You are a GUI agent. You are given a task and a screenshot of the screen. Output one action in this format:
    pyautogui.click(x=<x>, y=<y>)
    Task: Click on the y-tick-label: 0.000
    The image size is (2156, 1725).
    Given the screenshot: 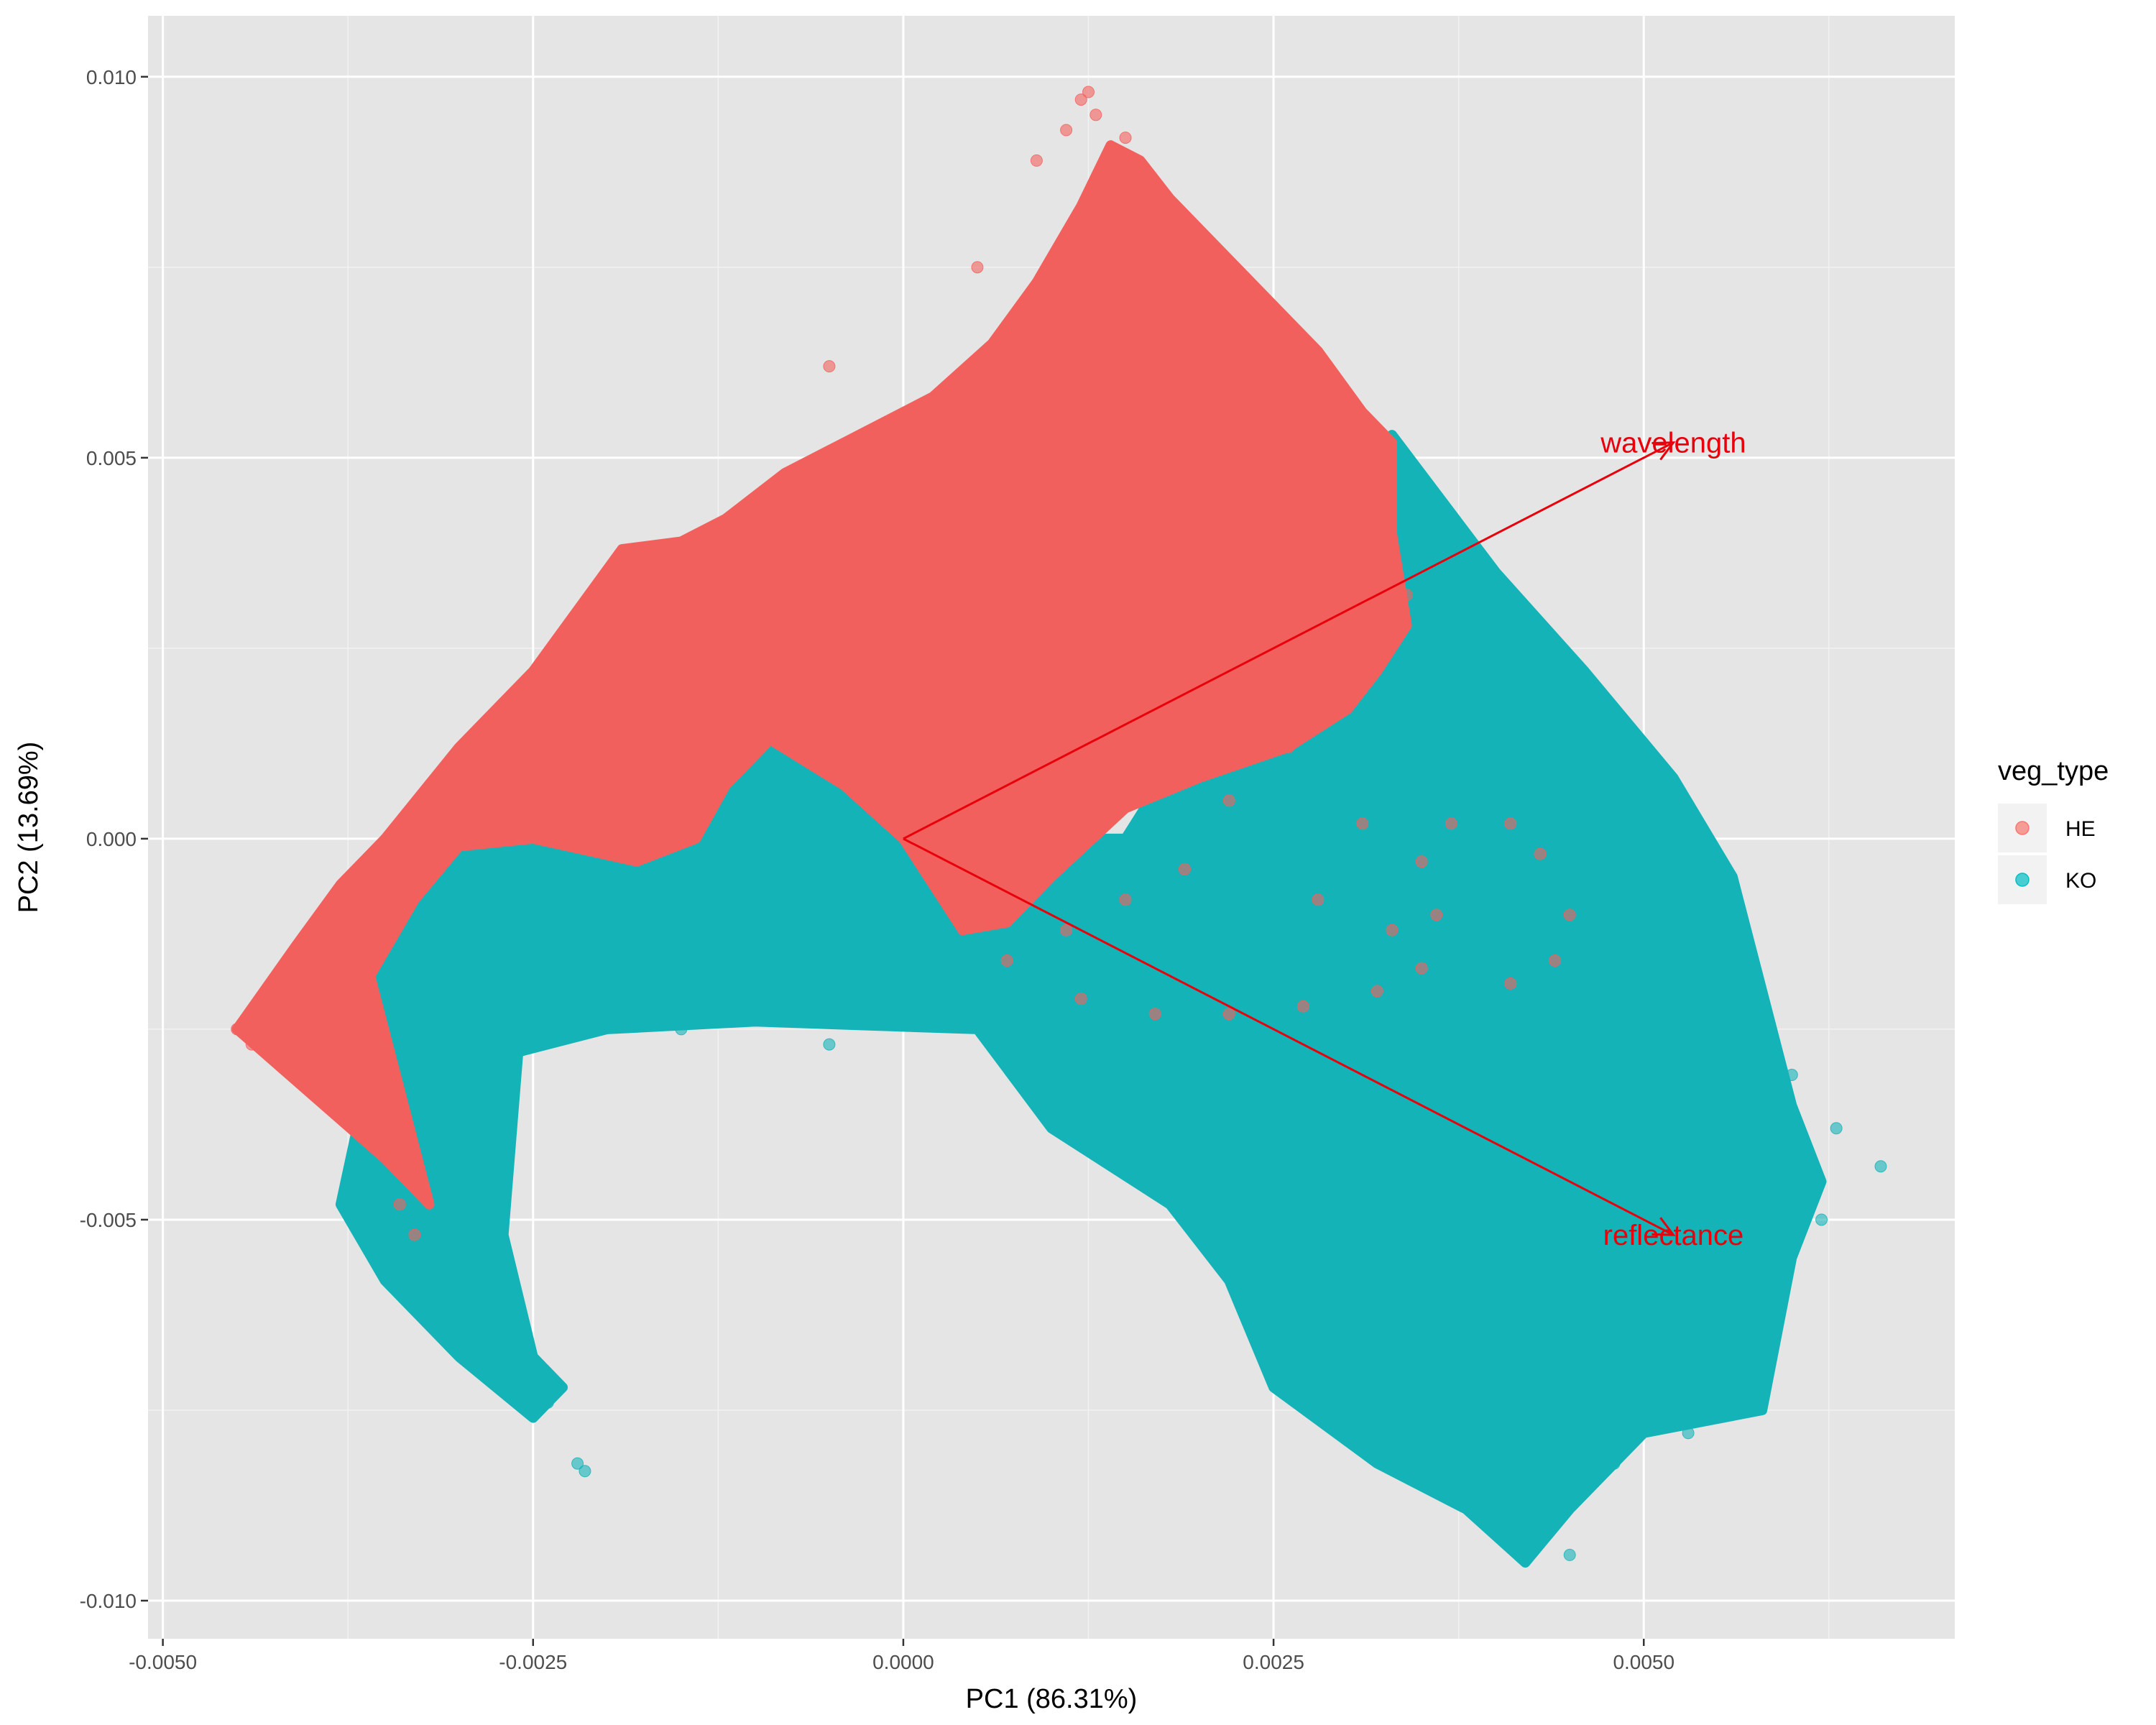 What is the action you would take?
    pyautogui.click(x=111, y=839)
    